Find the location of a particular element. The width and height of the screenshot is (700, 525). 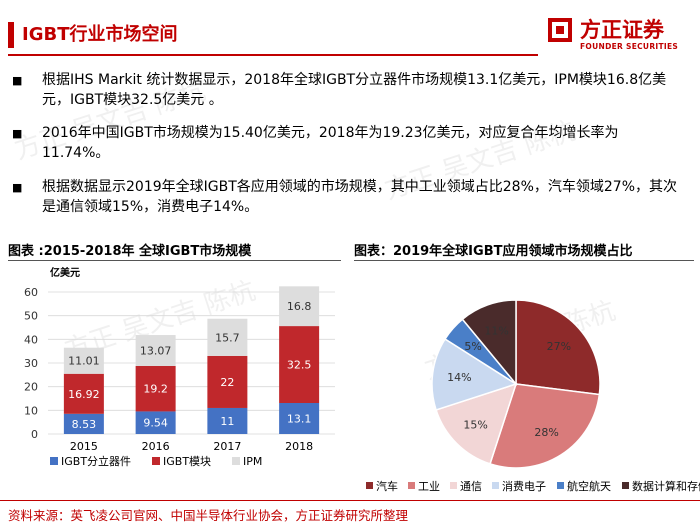

data-label: 32.5 is located at coordinates (299, 365).